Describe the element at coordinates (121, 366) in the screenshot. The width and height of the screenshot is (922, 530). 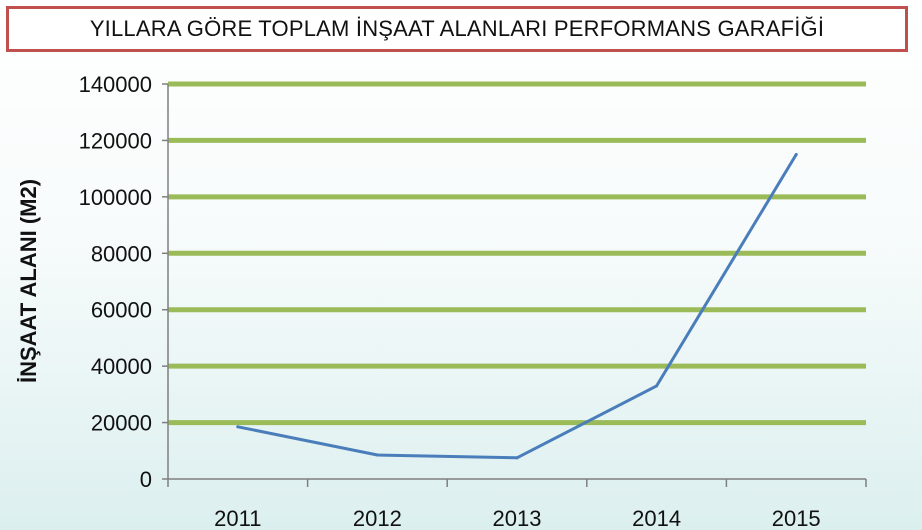
I see `y-tick-label: 40000` at that location.